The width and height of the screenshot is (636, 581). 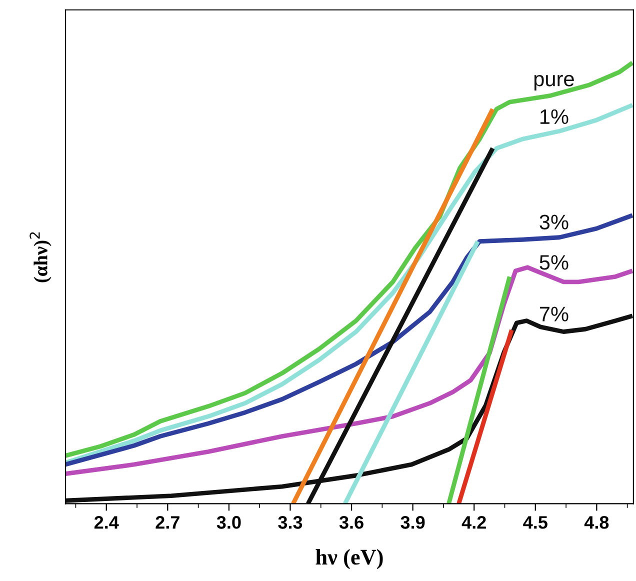 What do you see at coordinates (554, 262) in the screenshot?
I see `series-label: 5%` at bounding box center [554, 262].